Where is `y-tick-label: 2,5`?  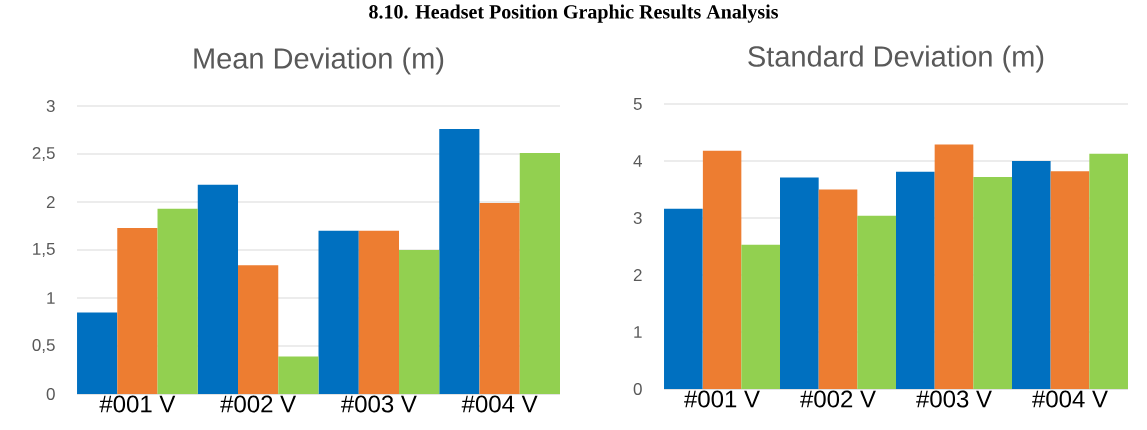 y-tick-label: 2,5 is located at coordinates (43, 154).